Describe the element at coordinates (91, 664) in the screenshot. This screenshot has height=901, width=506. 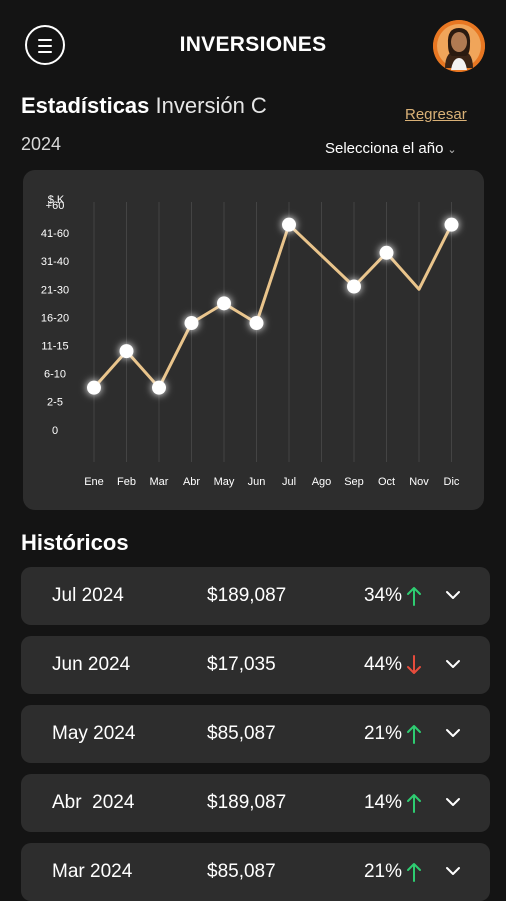
I see `row-month: Jun 2024` at that location.